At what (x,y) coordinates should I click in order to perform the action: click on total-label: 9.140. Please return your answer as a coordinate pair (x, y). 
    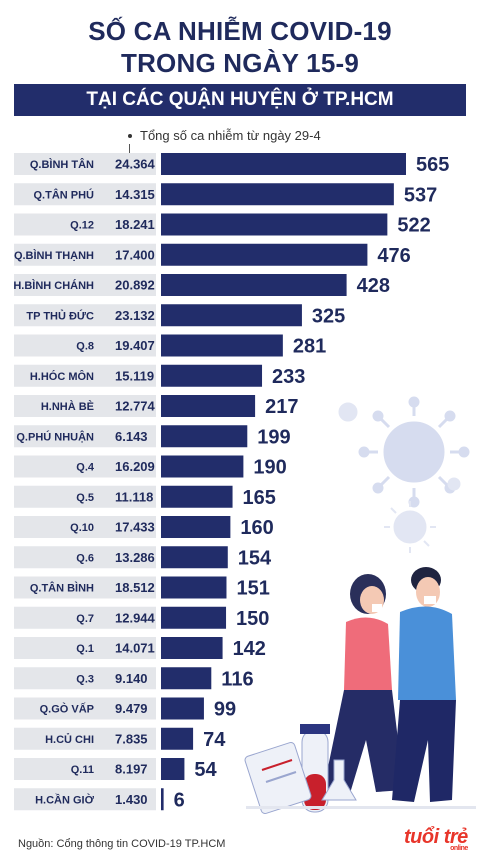
    Looking at the image, I should click on (131, 678).